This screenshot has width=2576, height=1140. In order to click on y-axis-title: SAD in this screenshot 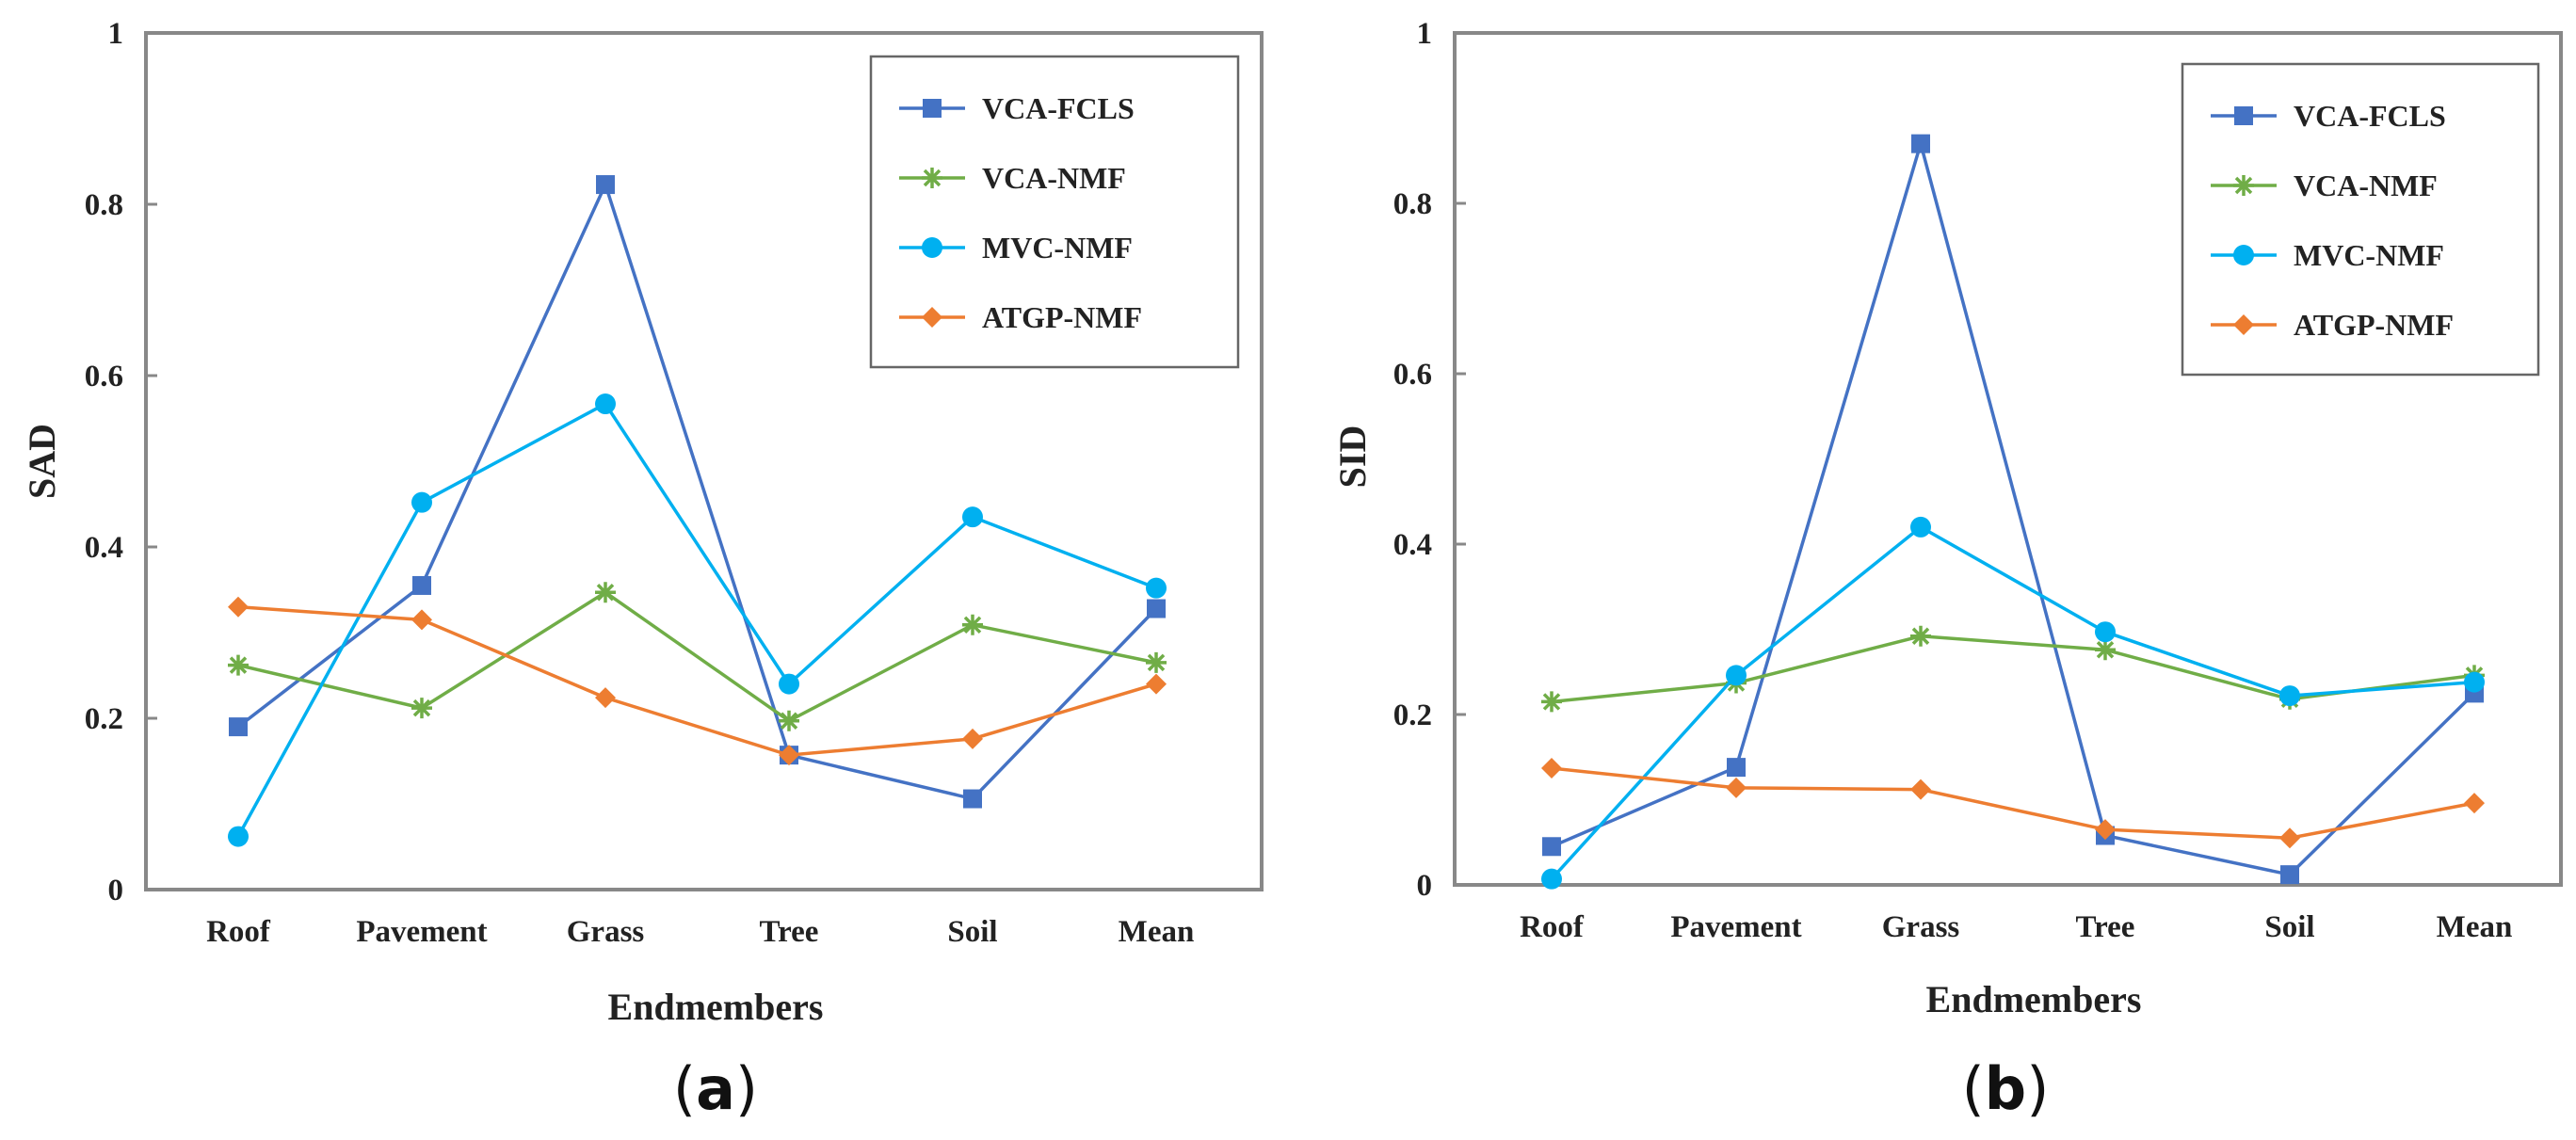, I will do `click(42, 462)`.